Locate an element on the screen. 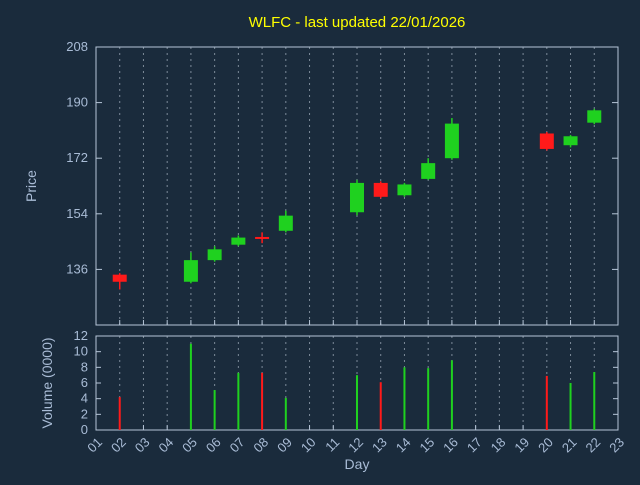 This screenshot has height=485, width=640. x-tick-label: 21 is located at coordinates (569, 445).